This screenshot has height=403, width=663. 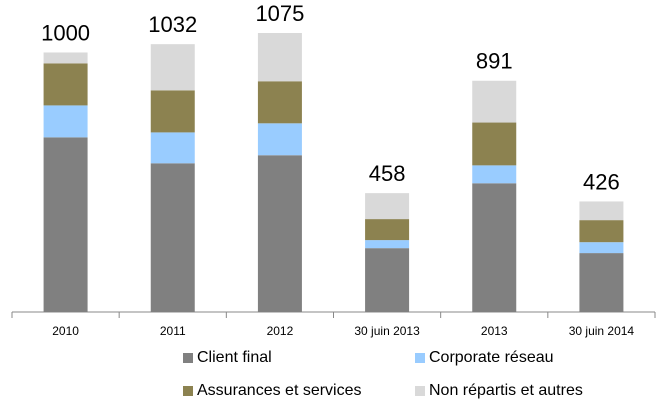 I want to click on total-label: 1075, so click(x=279, y=13).